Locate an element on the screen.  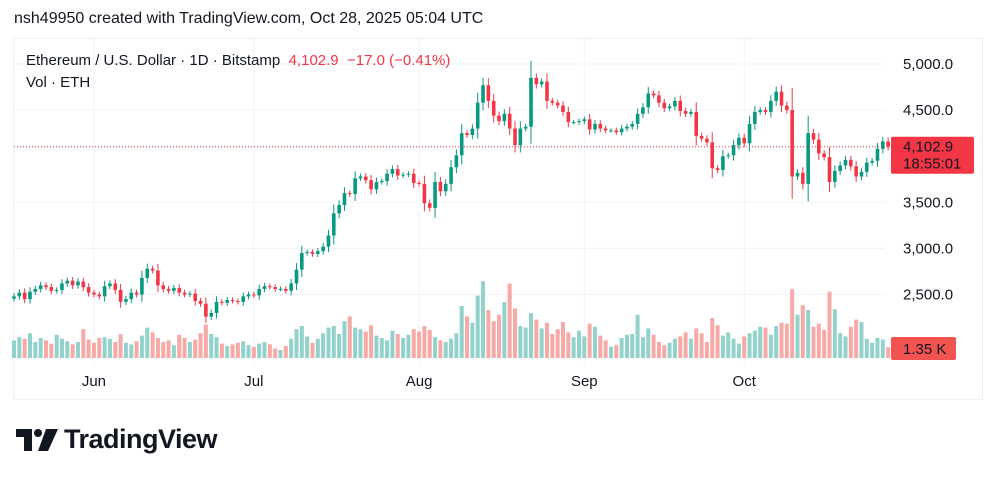
last-price: 4,102.9 is located at coordinates (313, 60).